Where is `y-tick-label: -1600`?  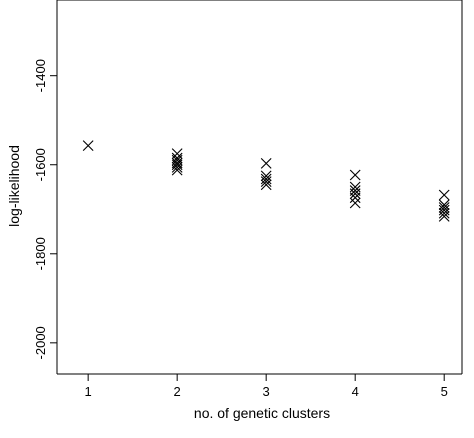
y-tick-label: -1600 is located at coordinates (40, 164).